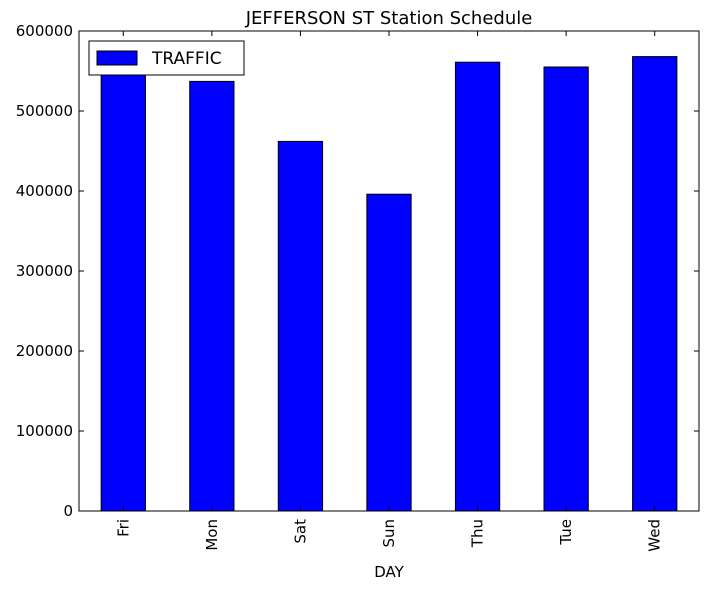 This screenshot has width=709, height=589. I want to click on y-tick-label: 100000, so click(44, 431).